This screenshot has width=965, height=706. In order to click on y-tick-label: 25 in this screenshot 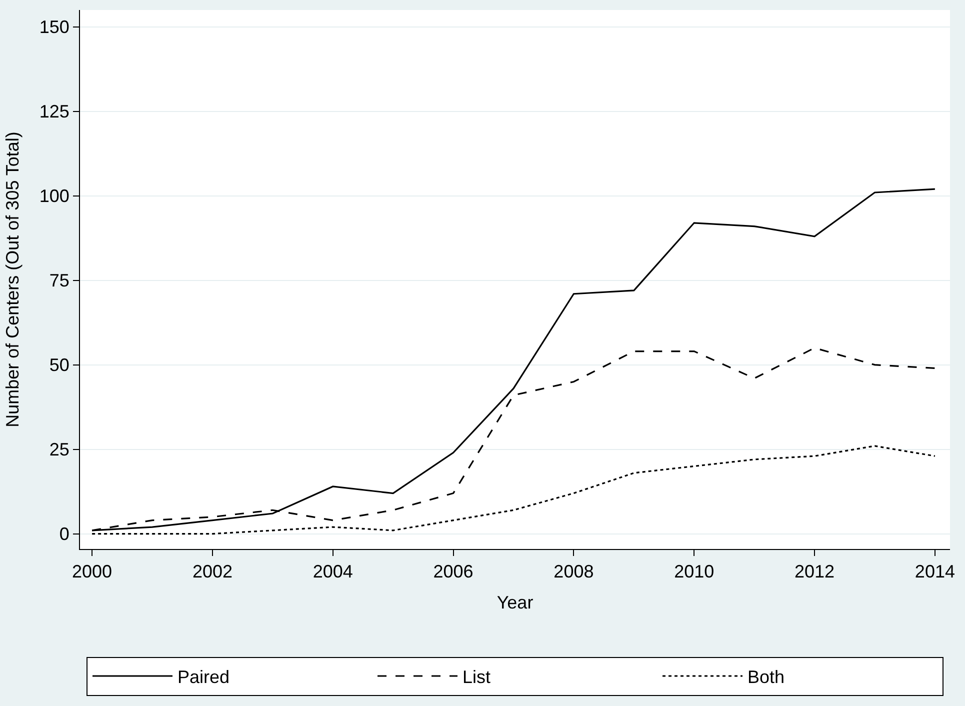, I will do `click(59, 450)`.